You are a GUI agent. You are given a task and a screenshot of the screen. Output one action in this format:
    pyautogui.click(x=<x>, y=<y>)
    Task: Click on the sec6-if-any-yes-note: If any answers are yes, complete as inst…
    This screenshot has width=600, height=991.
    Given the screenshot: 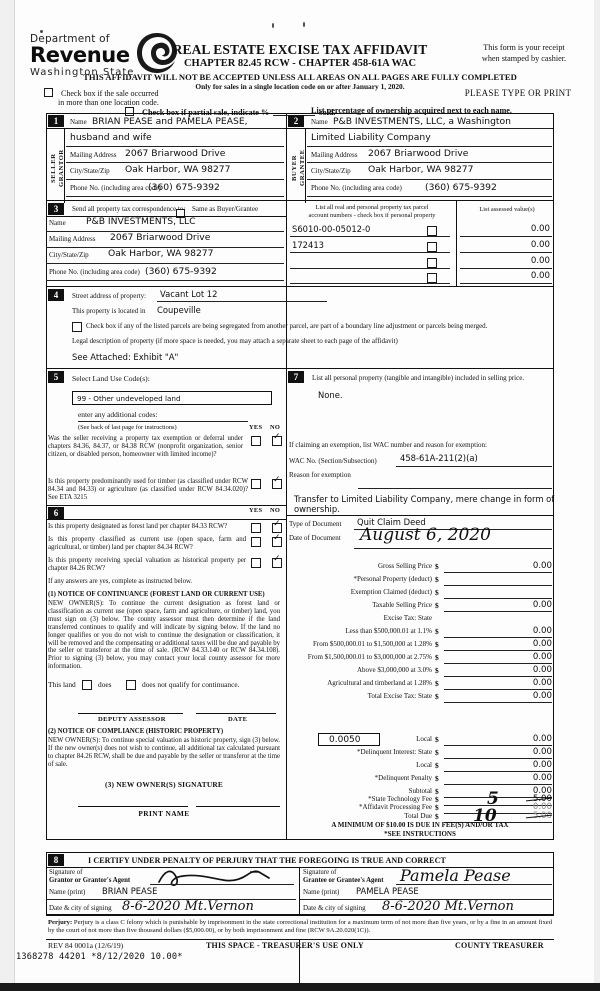 What is the action you would take?
    pyautogui.click(x=120, y=581)
    